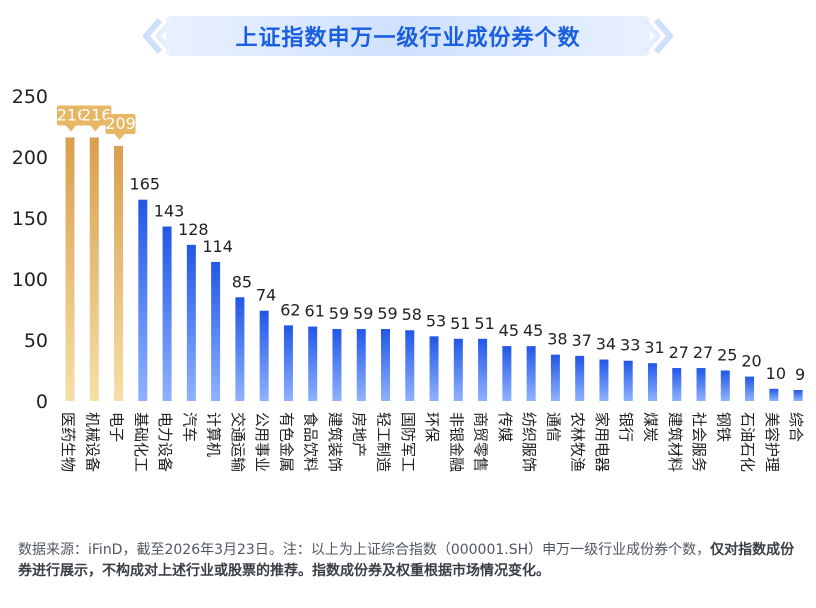 The height and width of the screenshot is (608, 816). What do you see at coordinates (750, 388) in the screenshot?
I see `bar-石油石化` at bounding box center [750, 388].